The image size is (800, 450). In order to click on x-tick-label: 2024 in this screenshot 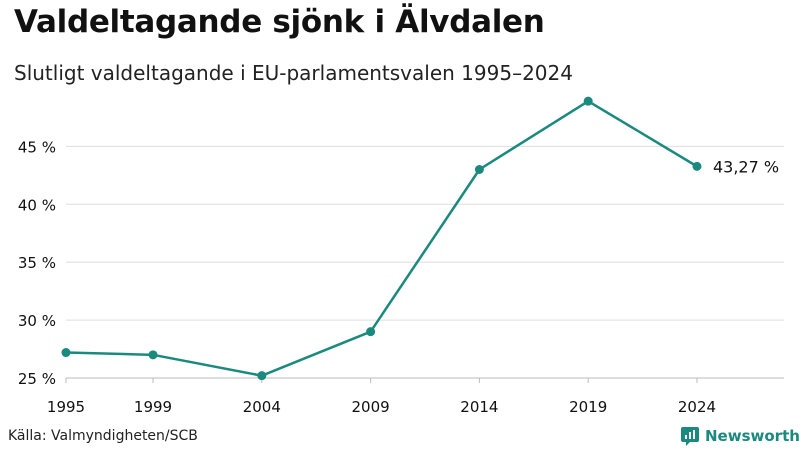, I will do `click(697, 407)`.